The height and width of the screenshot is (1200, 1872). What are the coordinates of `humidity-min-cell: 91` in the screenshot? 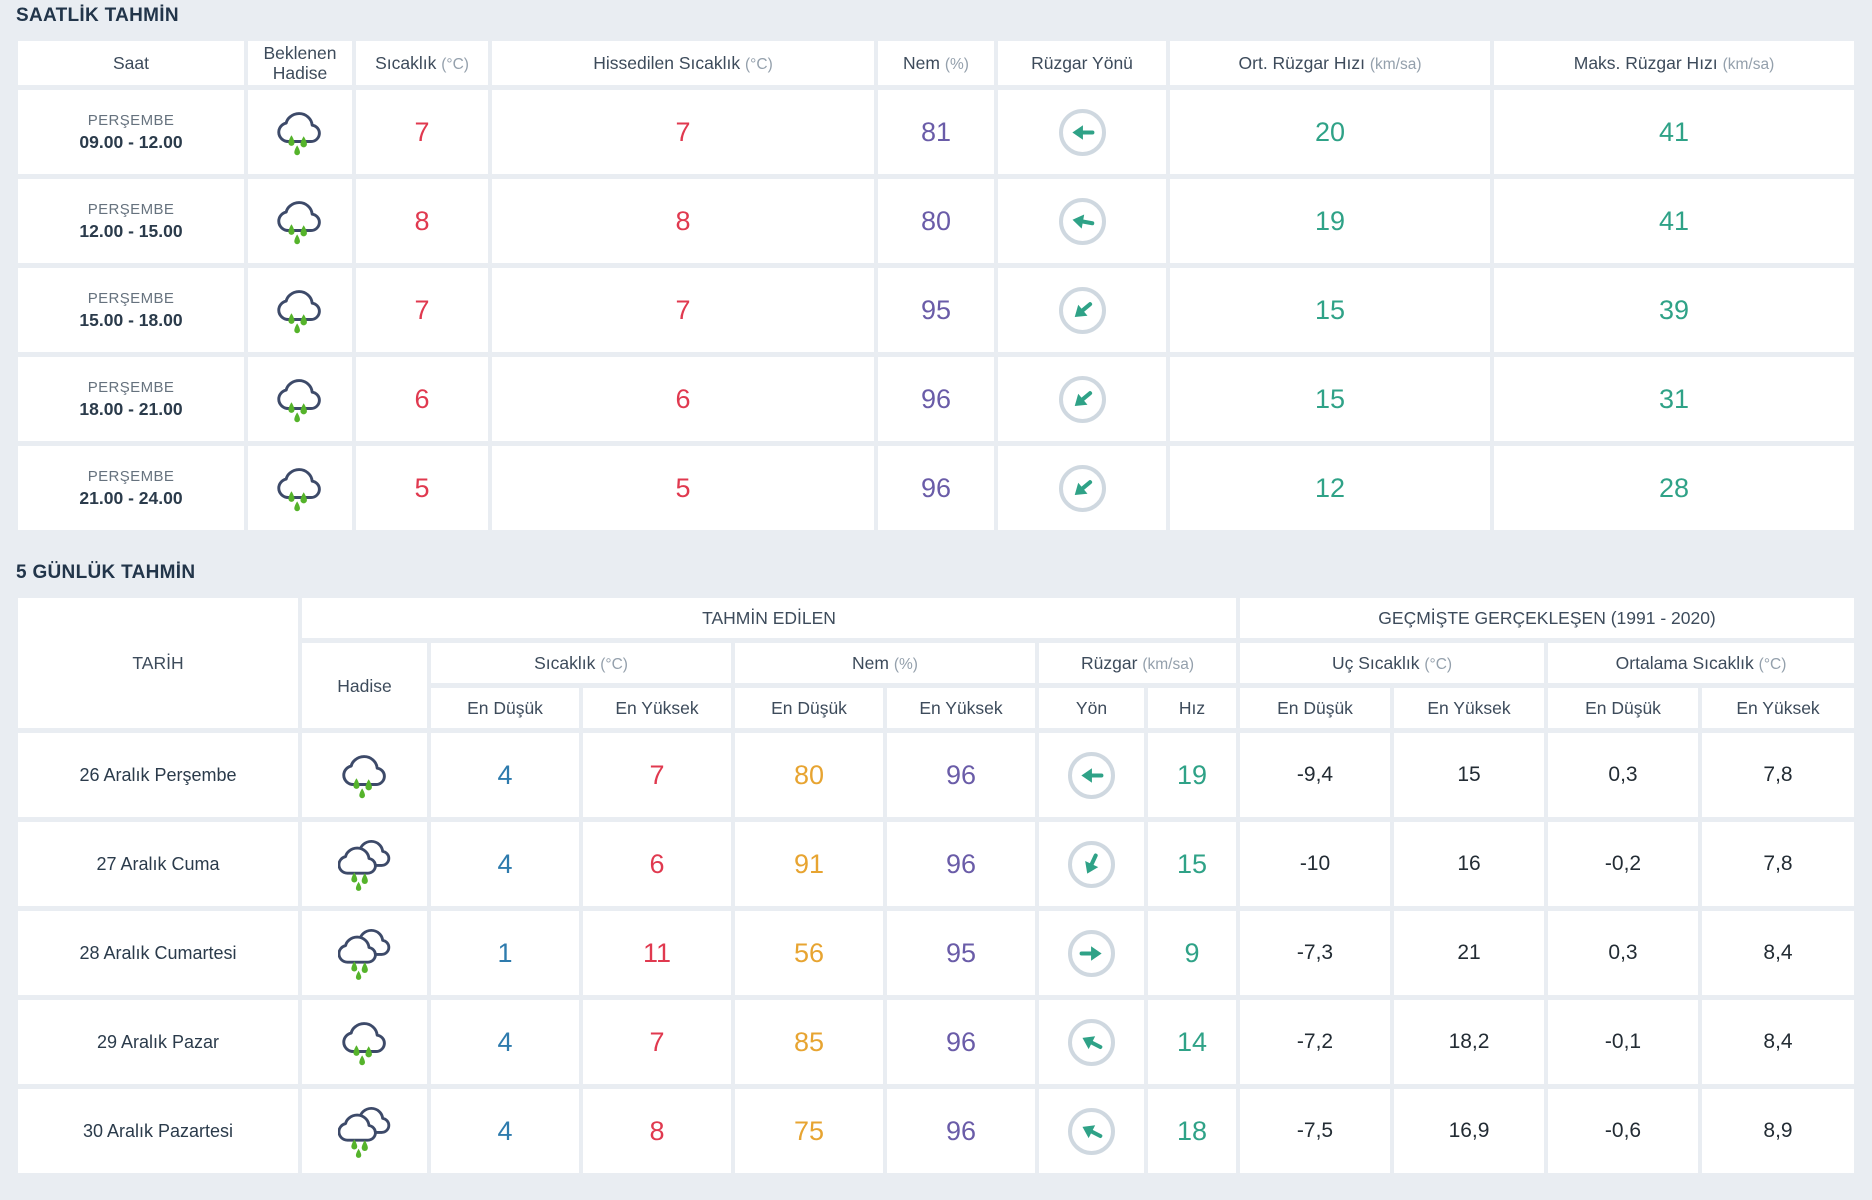 It's located at (809, 864).